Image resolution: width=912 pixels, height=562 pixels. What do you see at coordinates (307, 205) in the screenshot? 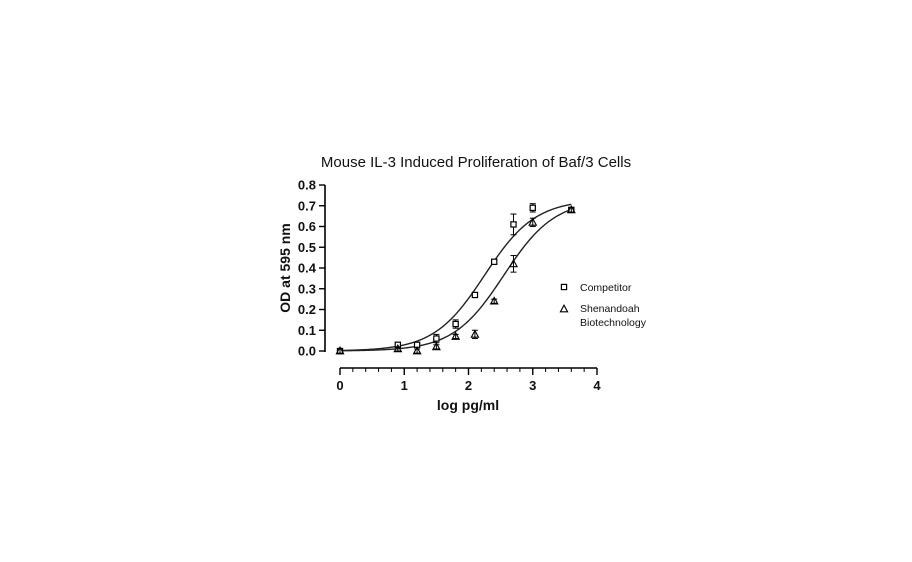
I see `y-tick-label: 0.7` at bounding box center [307, 205].